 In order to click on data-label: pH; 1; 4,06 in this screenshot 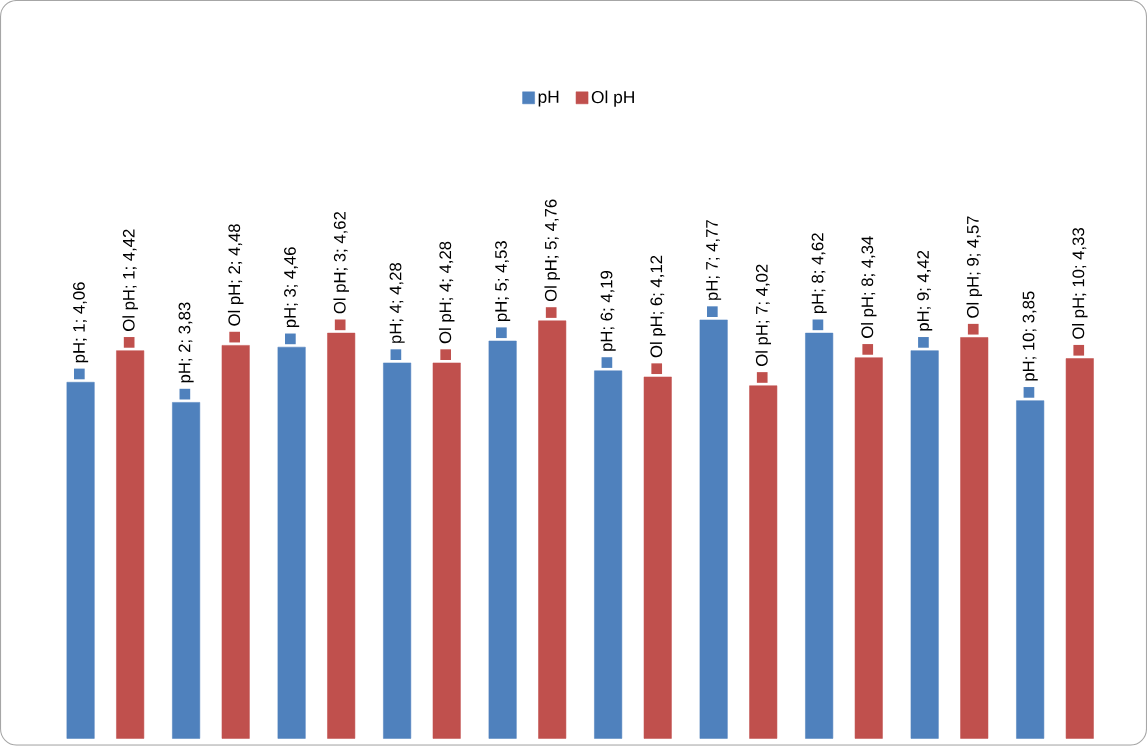, I will do `click(81, 322)`.